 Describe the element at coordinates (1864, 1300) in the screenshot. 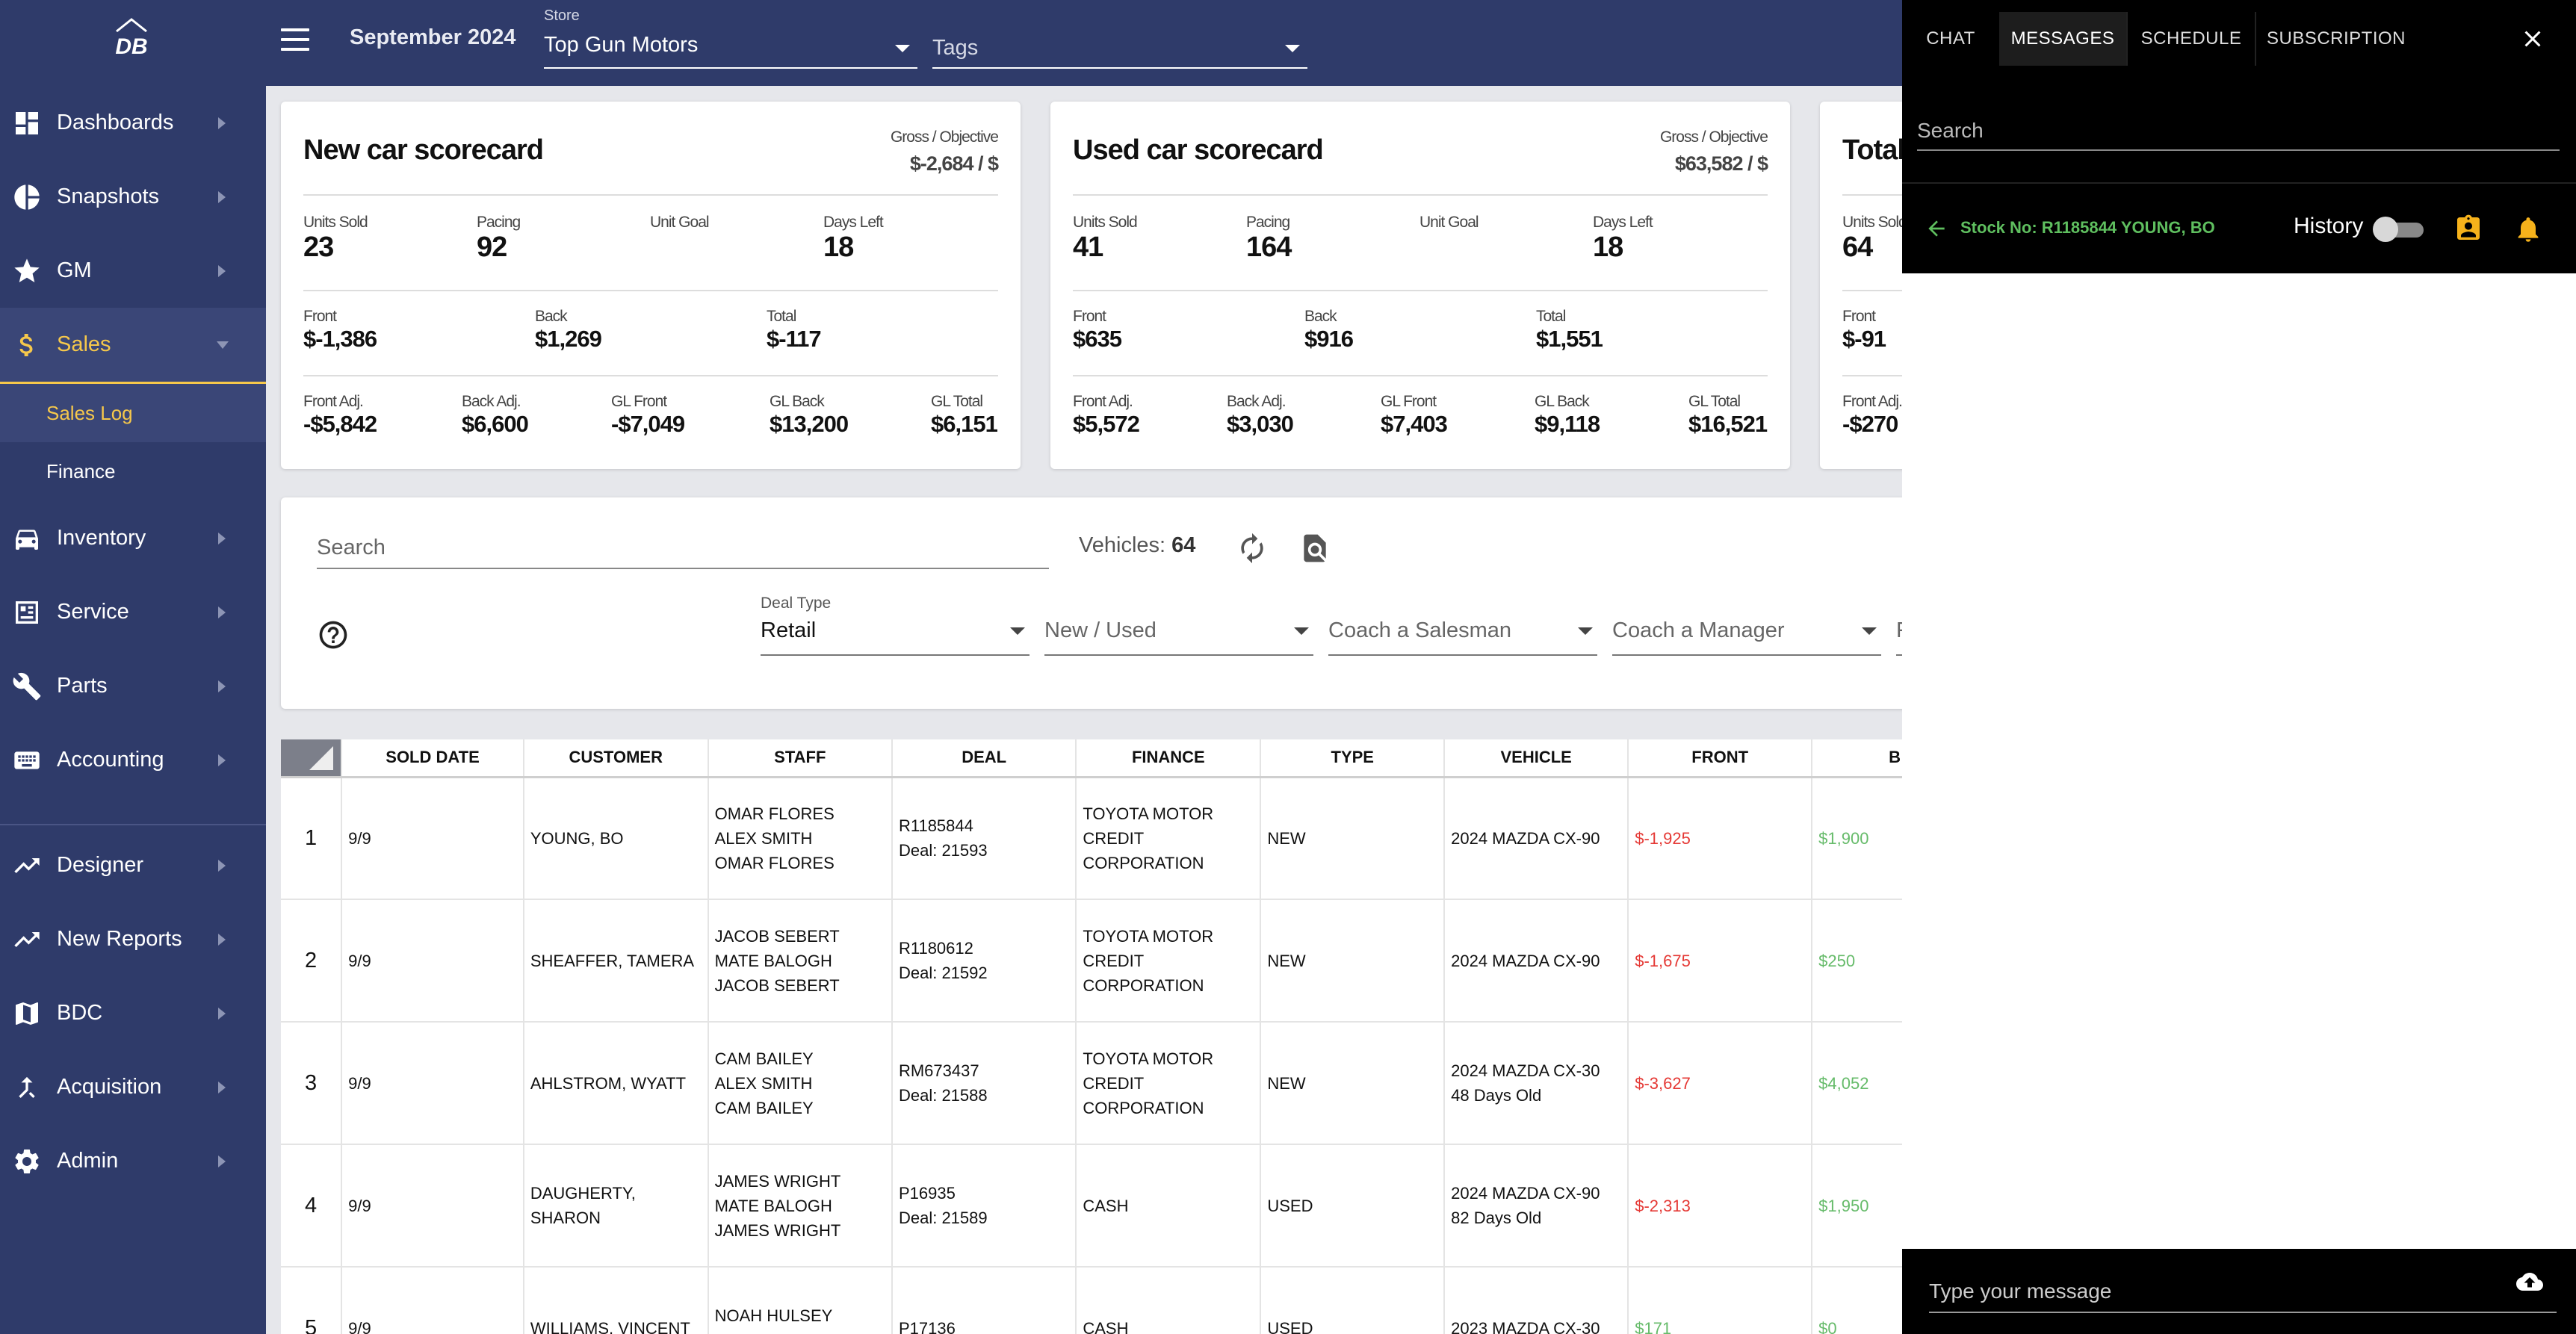

I see `back-cell: $0` at that location.